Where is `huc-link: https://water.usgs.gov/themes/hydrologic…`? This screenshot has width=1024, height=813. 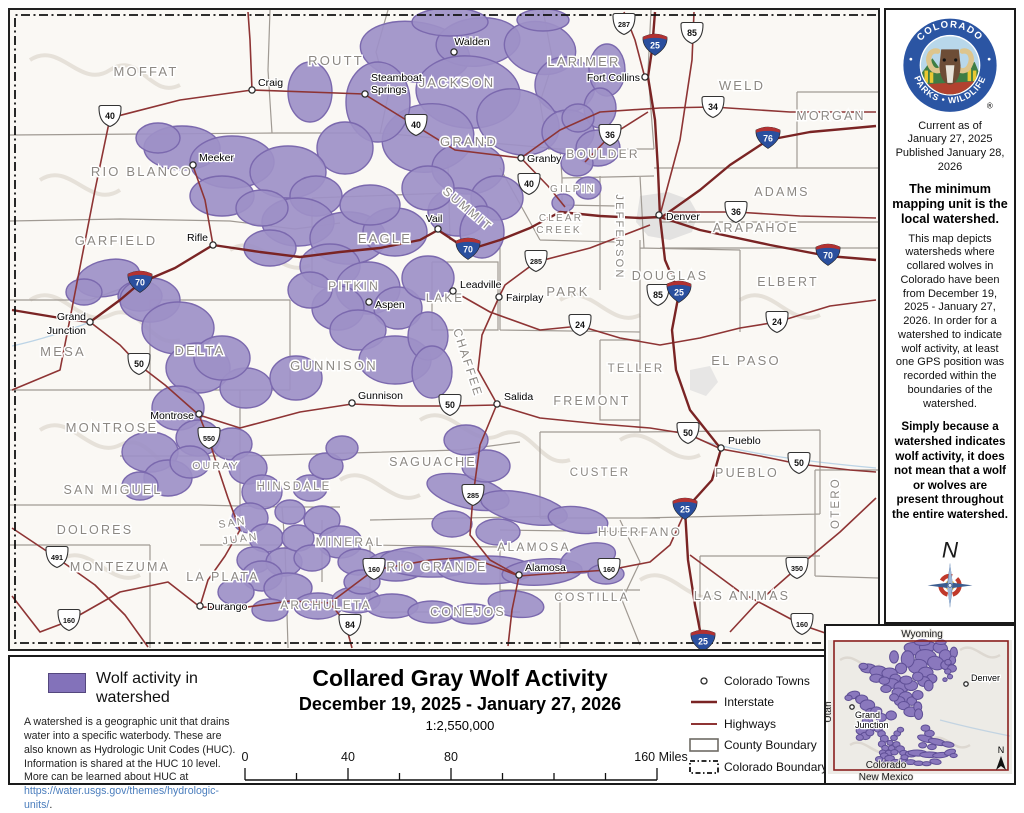
huc-link: https://water.usgs.gov/themes/hydrologic… is located at coordinates (121, 798).